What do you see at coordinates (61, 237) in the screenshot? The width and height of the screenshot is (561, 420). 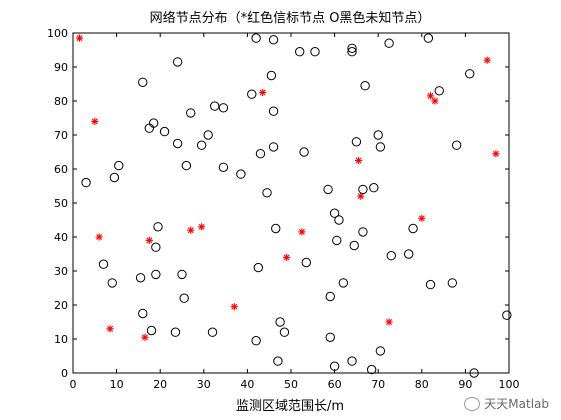 I see `y-tick-label: 40` at bounding box center [61, 237].